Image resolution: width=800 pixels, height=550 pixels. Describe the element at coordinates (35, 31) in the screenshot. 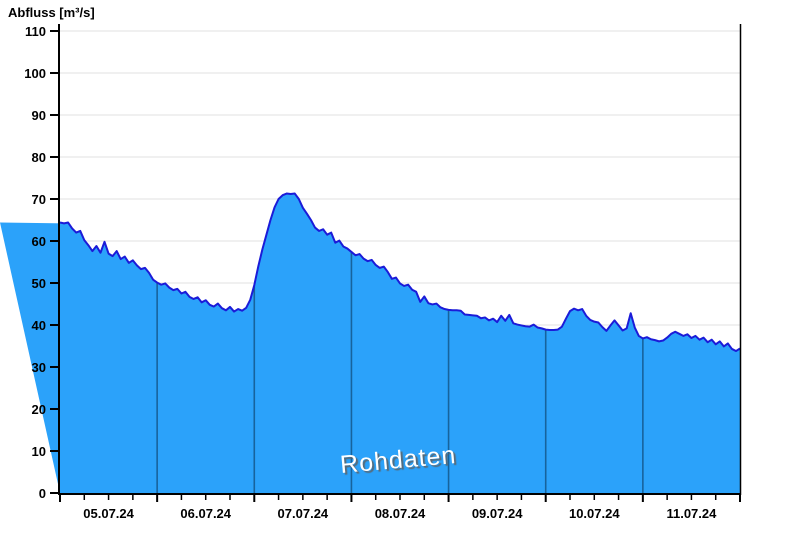

I see `y-tick-label: 110` at that location.